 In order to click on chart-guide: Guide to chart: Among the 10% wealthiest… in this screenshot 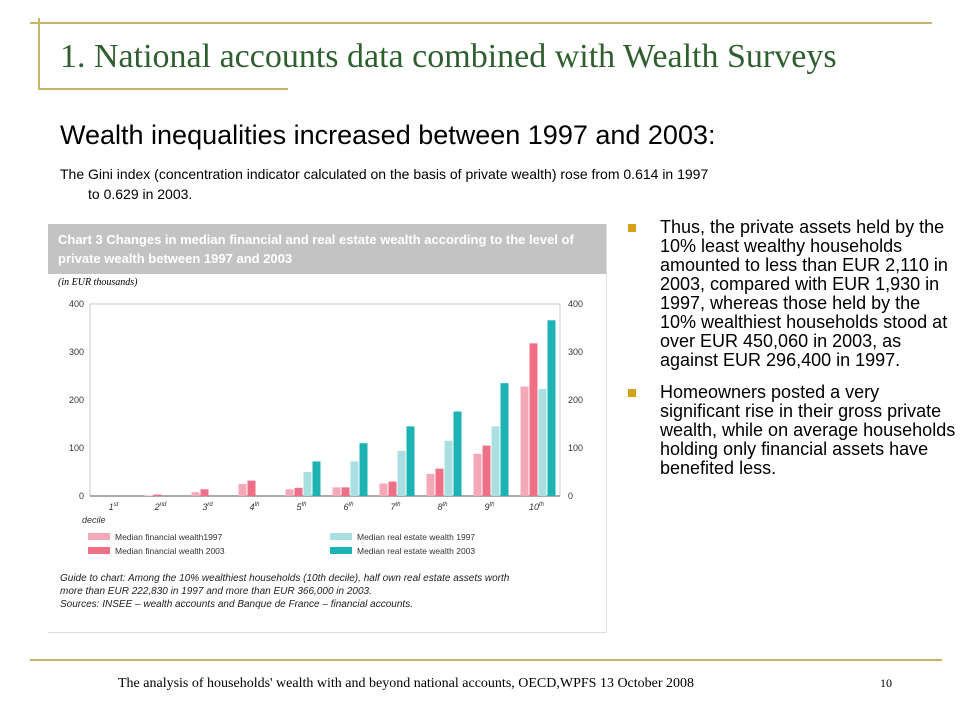, I will do `click(285, 585)`.